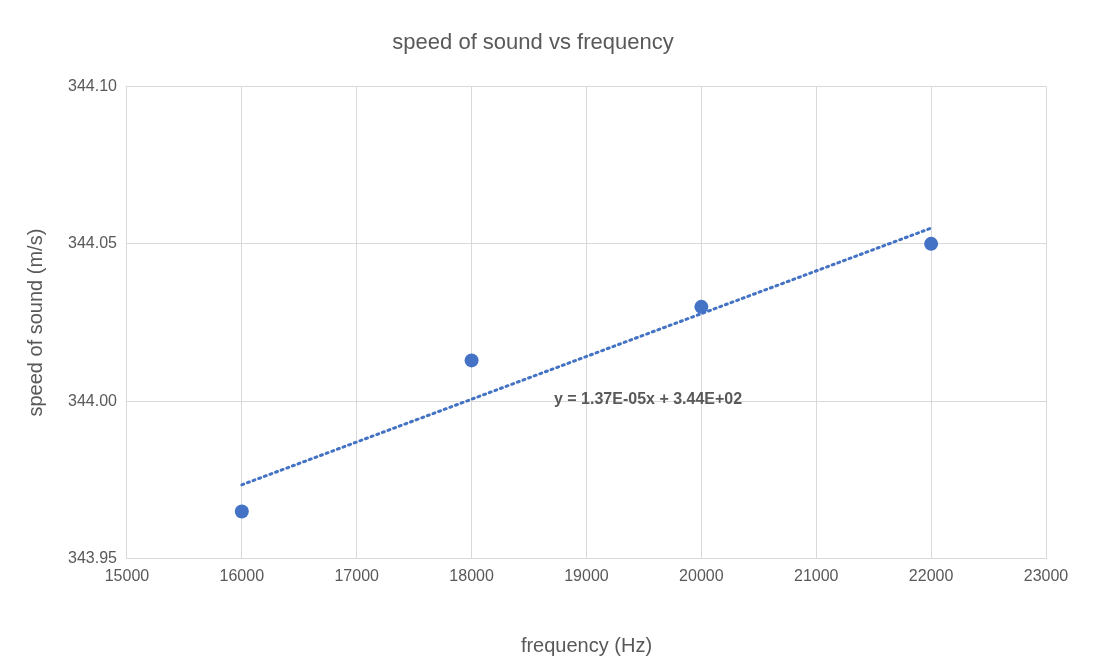  I want to click on x-tick-label: 20000, so click(701, 575).